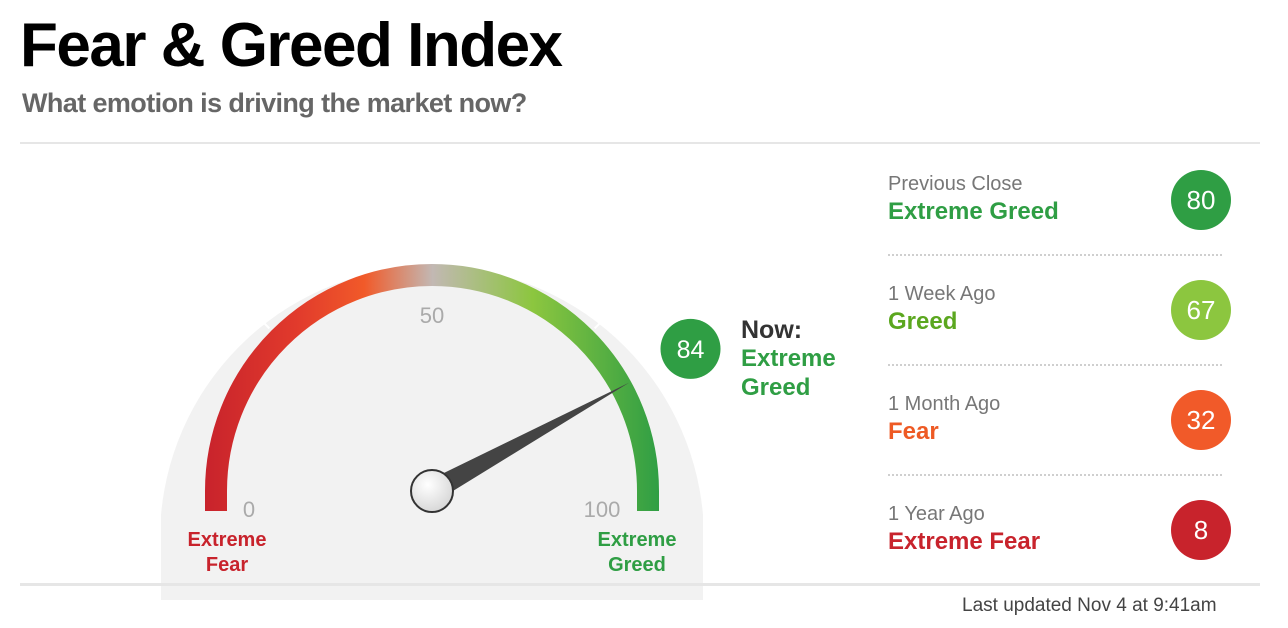 This screenshot has width=1288, height=628. What do you see at coordinates (944, 404) in the screenshot?
I see `history-label: 1 Month Ago` at bounding box center [944, 404].